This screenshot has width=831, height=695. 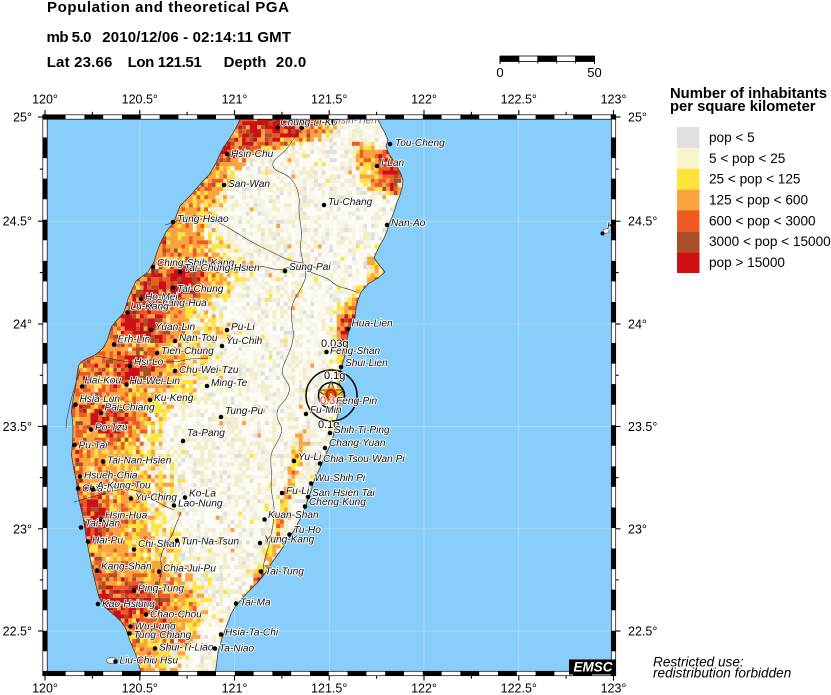 I want to click on svg-text: 25°, so click(x=637, y=118).